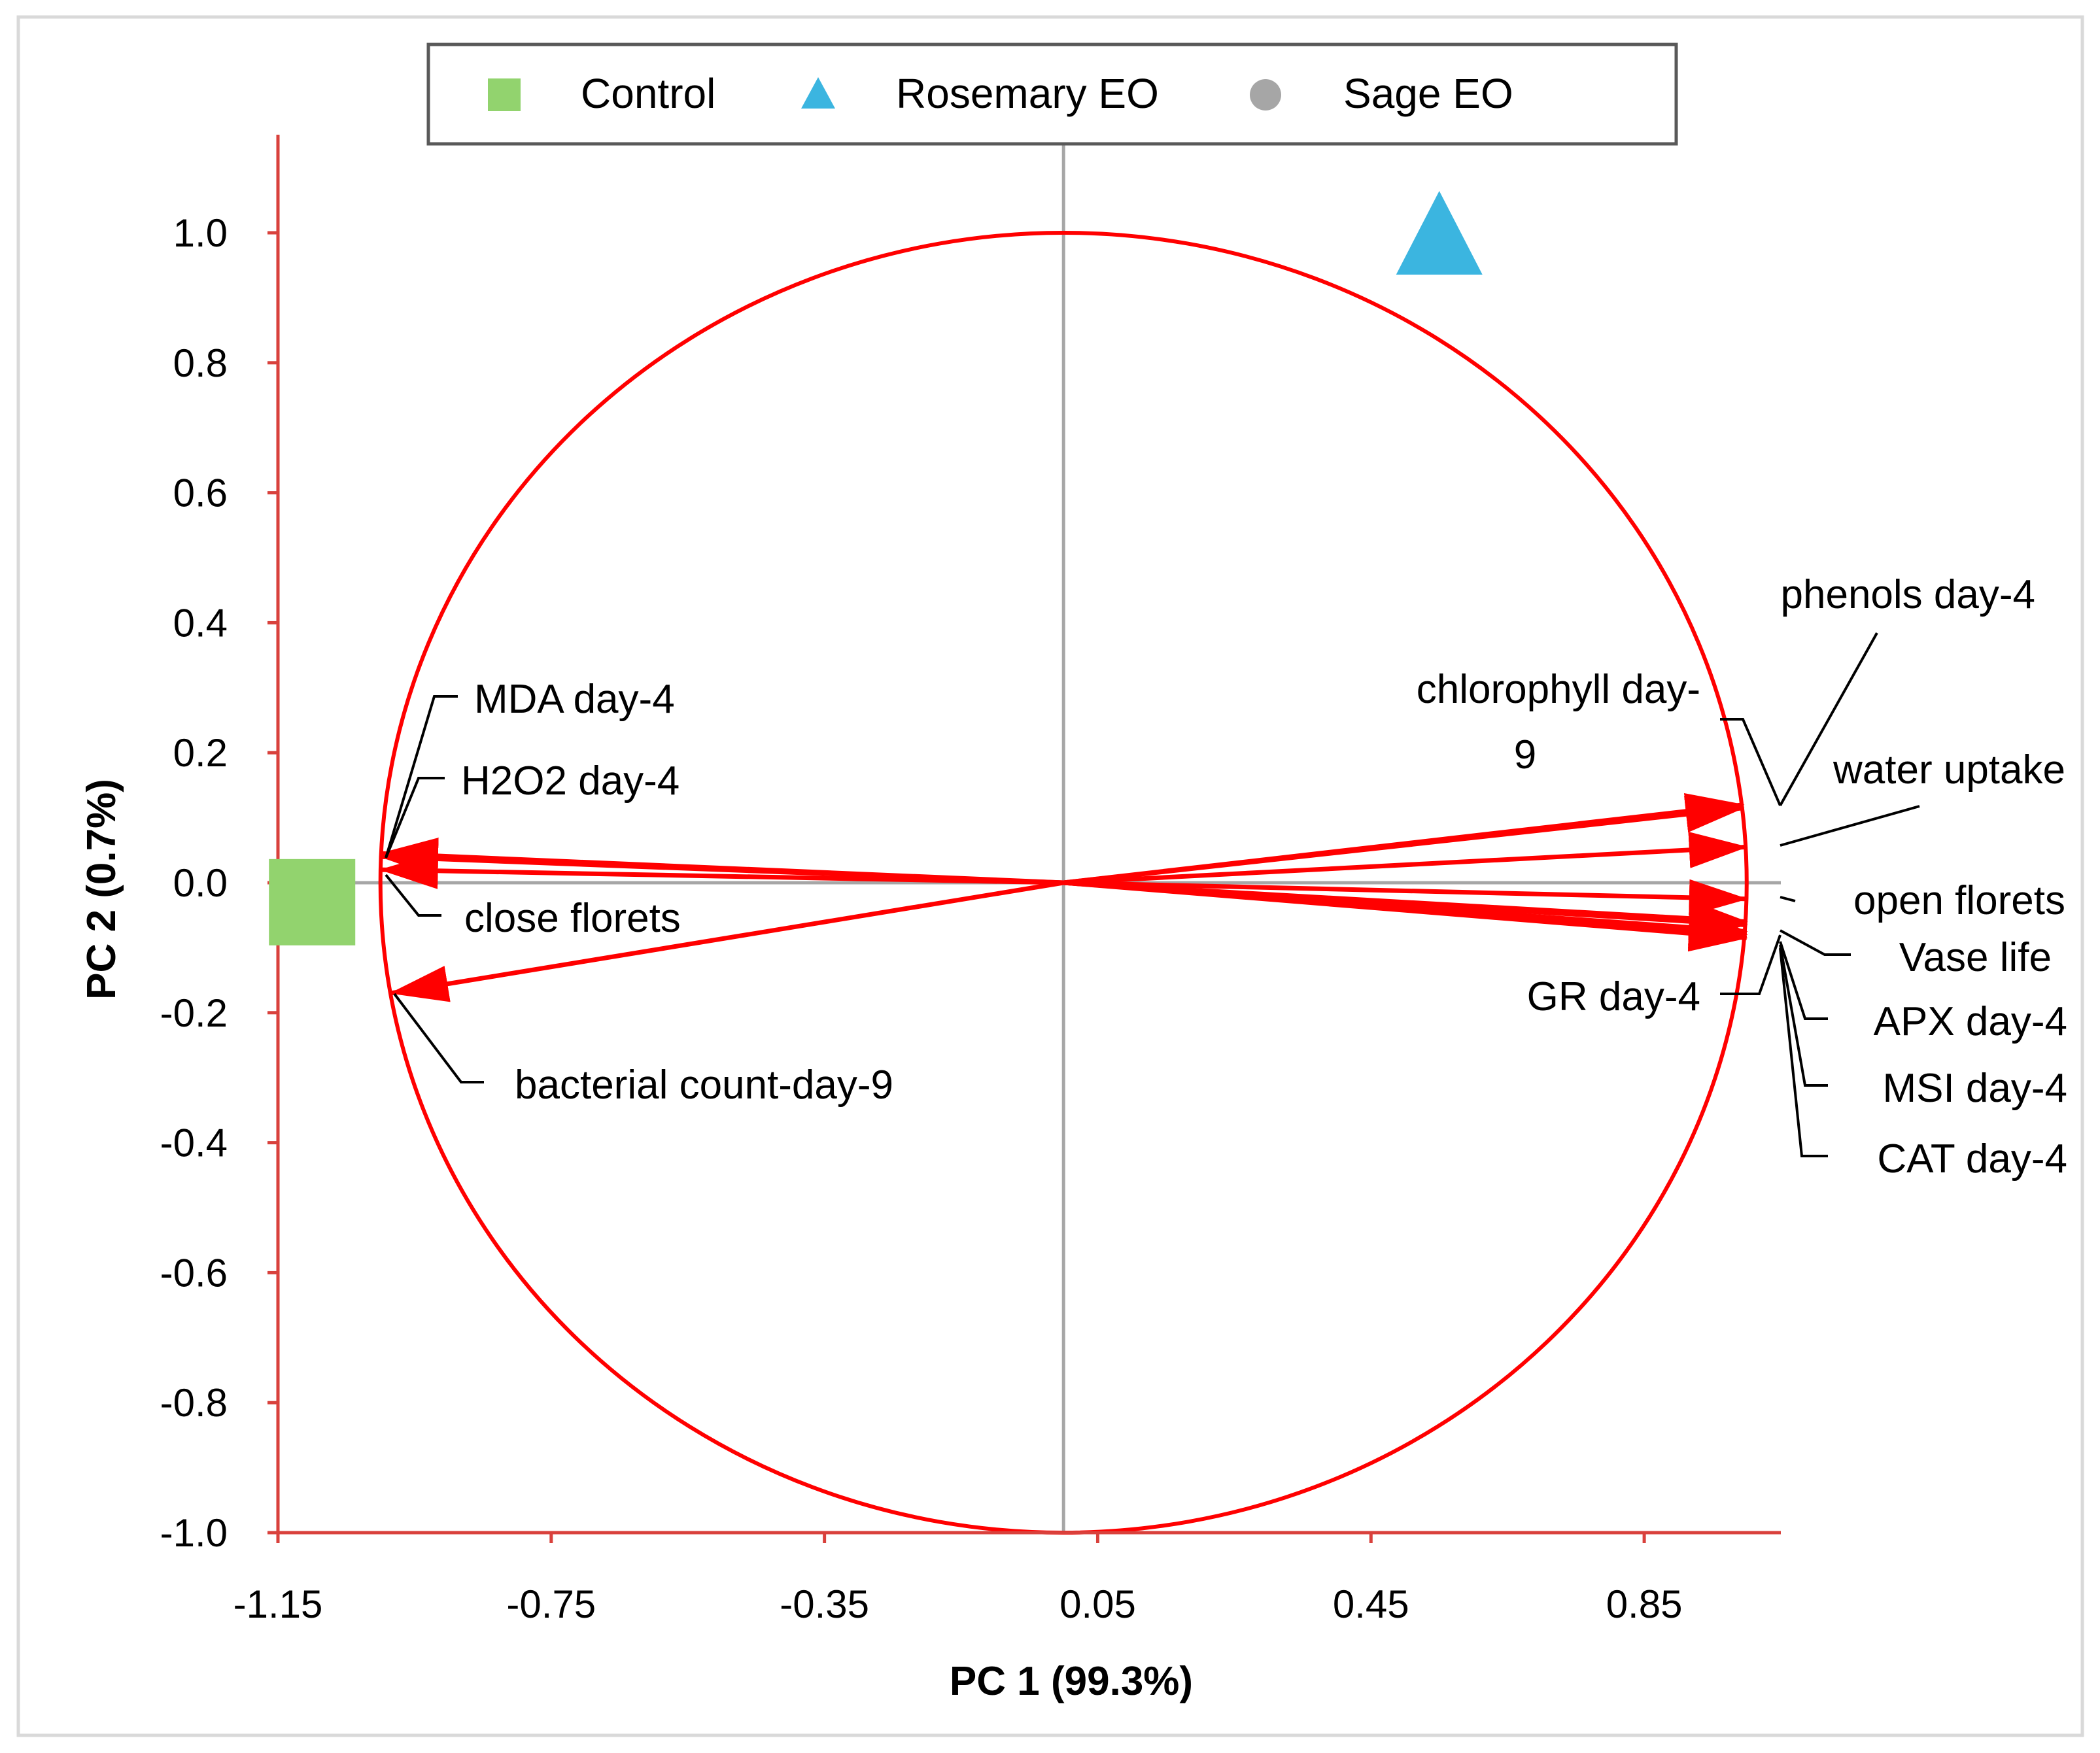 The width and height of the screenshot is (2100, 1753). I want to click on loading-arrow-open-florets, so click(1405, 898).